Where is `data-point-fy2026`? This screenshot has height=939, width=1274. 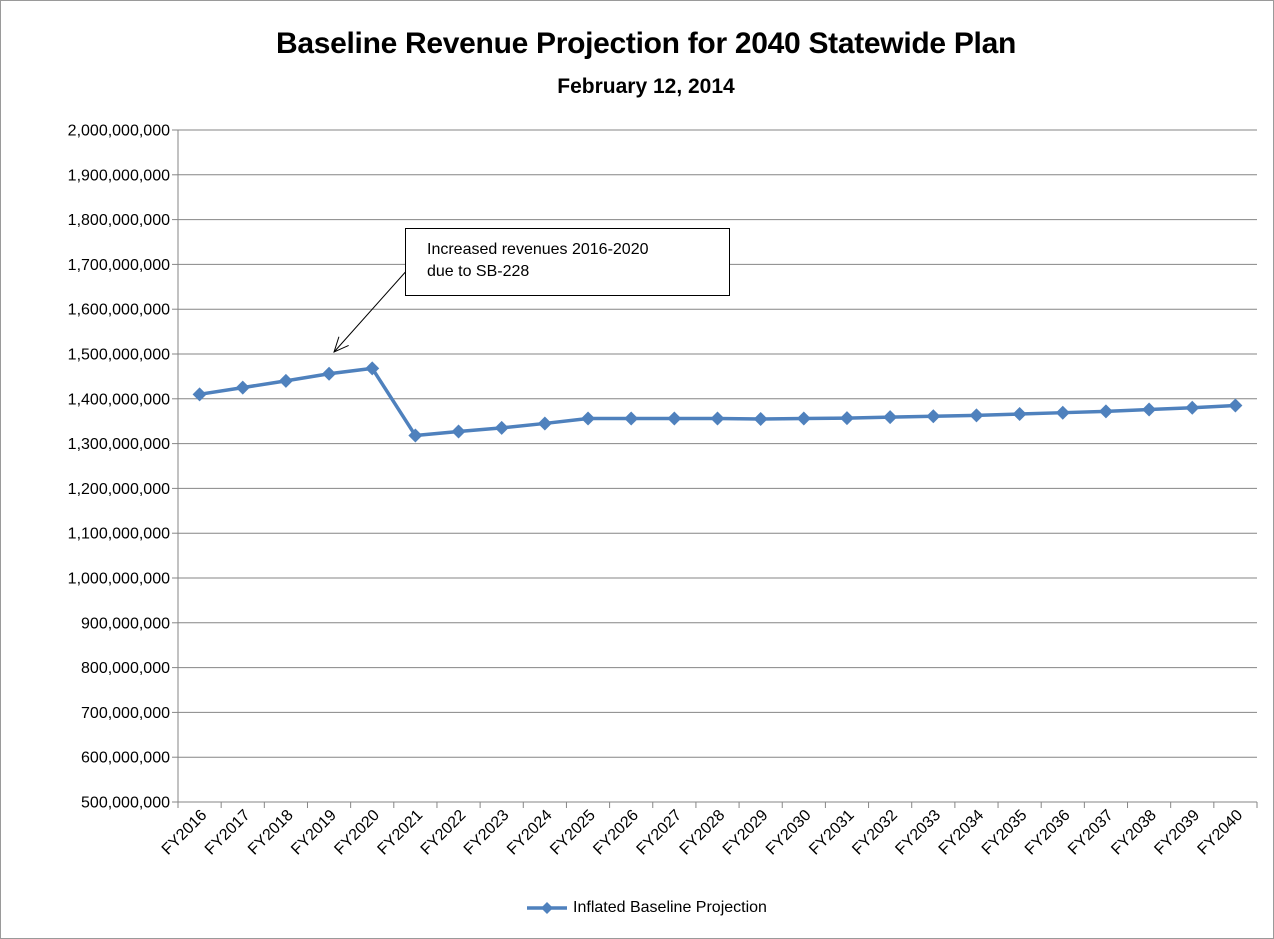 data-point-fy2026 is located at coordinates (631, 418).